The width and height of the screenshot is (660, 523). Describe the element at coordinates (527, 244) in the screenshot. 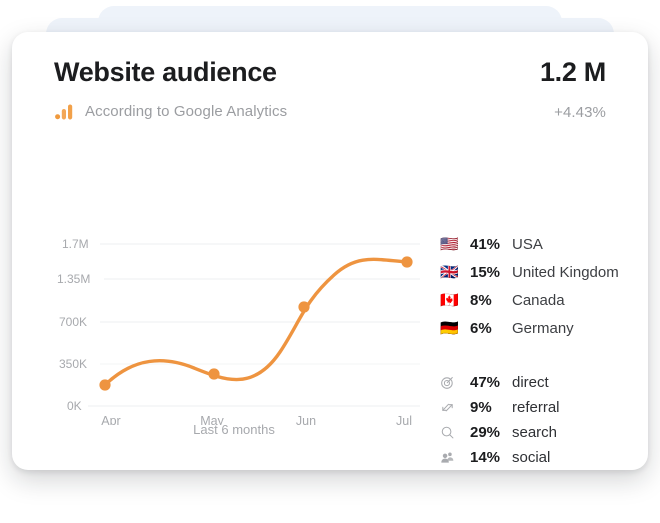

I see `country-label: USA` at that location.